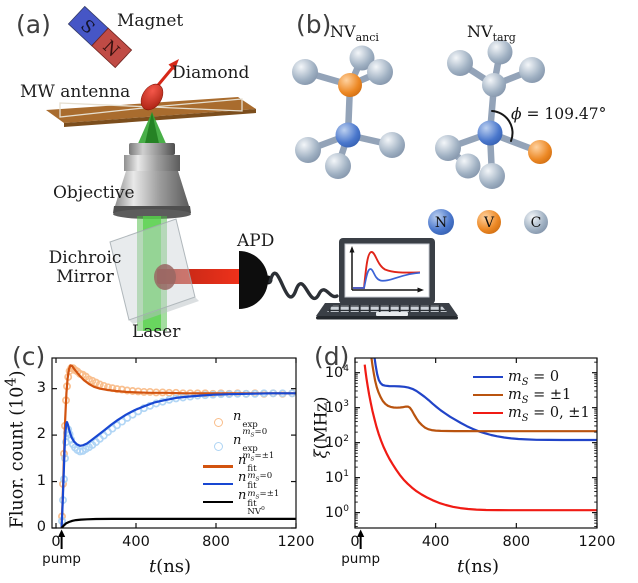 The height and width of the screenshot is (583, 638). What do you see at coordinates (29, 356) in the screenshot?
I see `panel-letter-c: (c)` at bounding box center [29, 356].